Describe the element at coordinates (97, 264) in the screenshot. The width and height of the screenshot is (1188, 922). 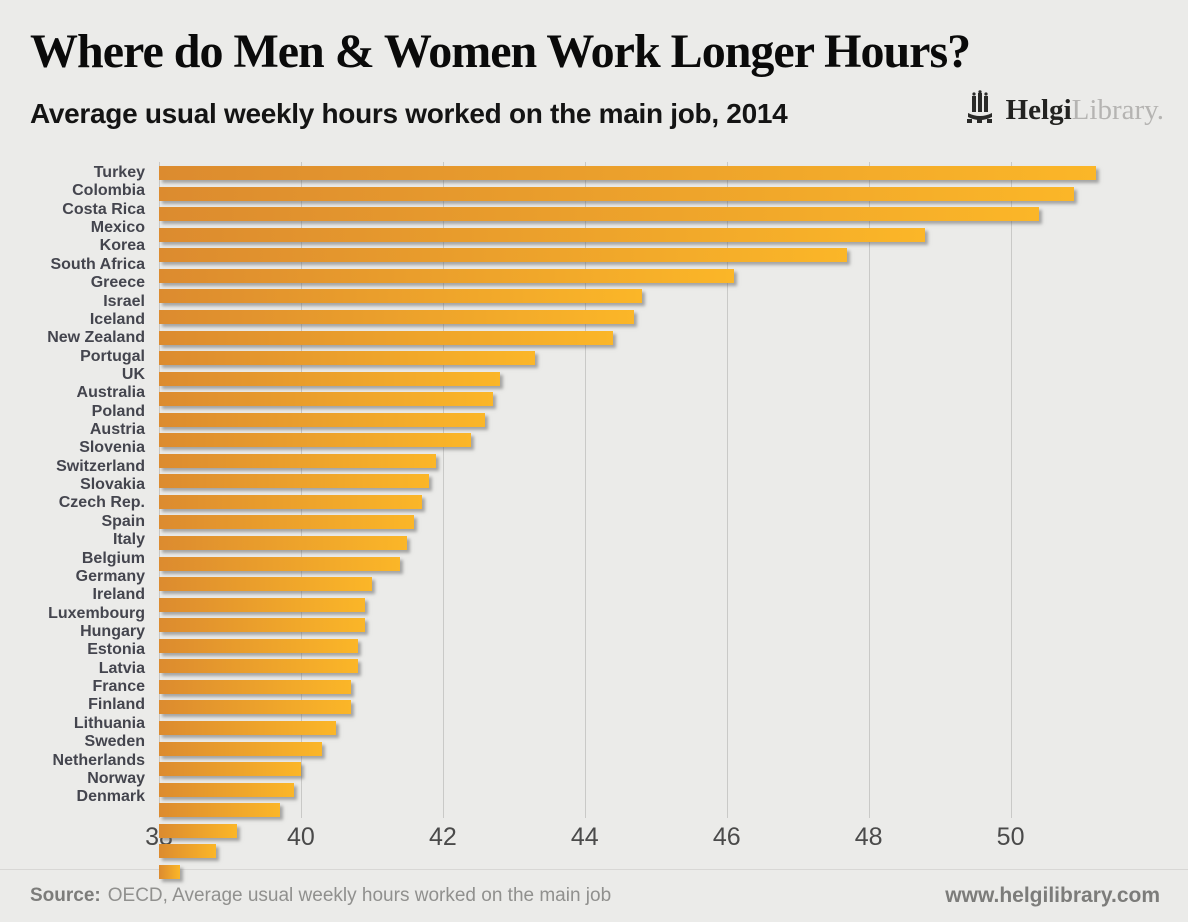
I see `category-label: South Africa` at that location.